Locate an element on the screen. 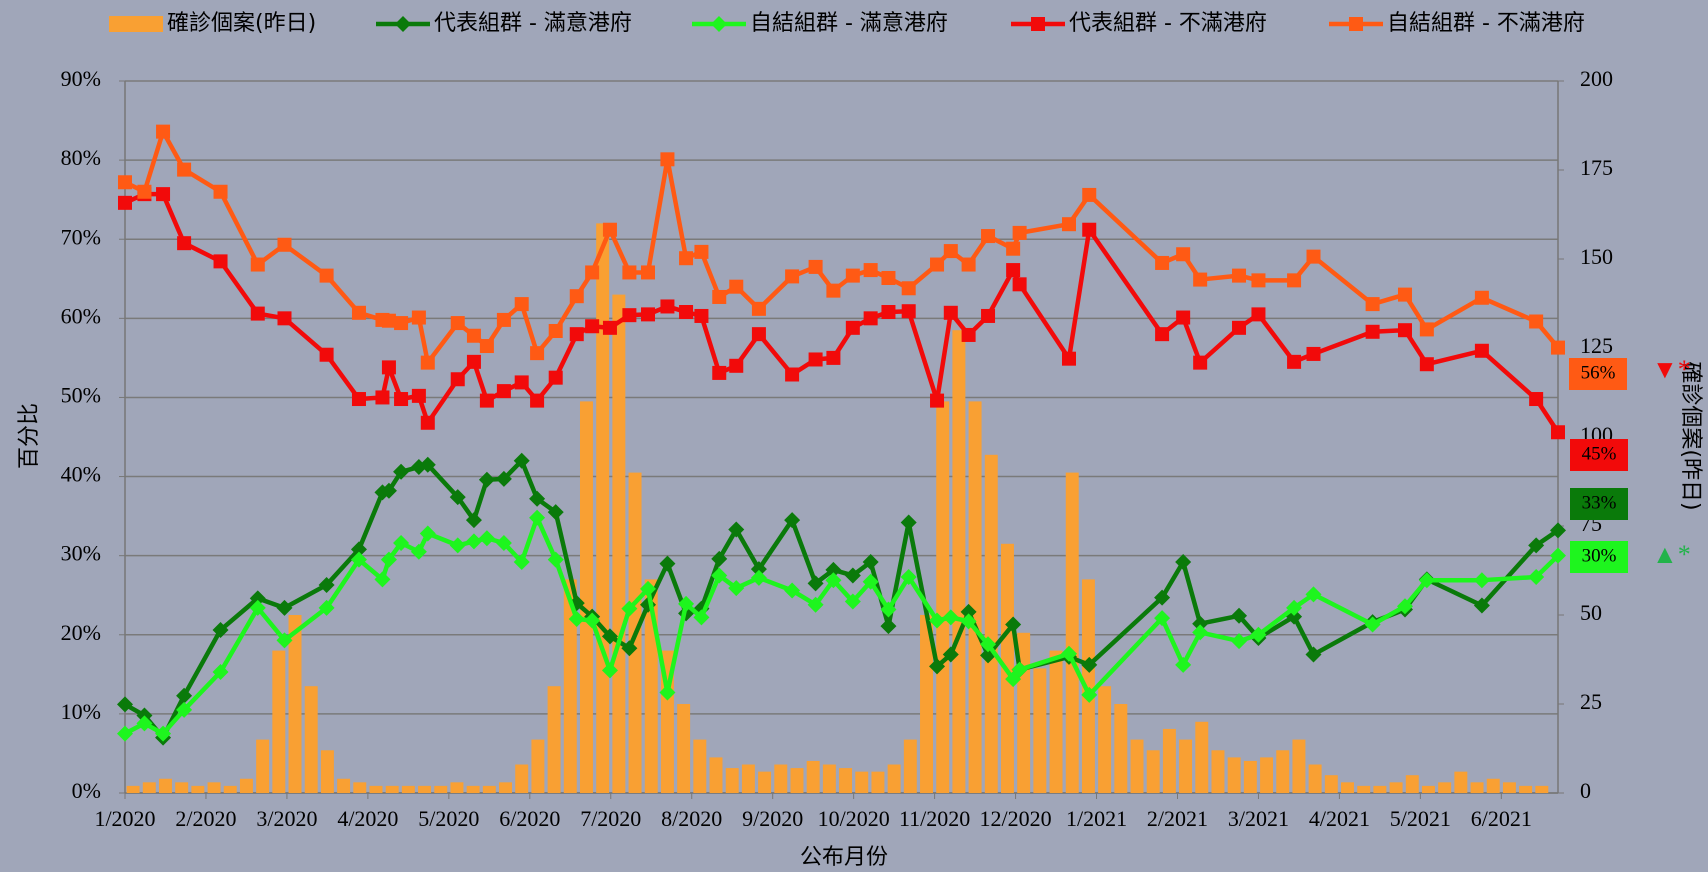  annotation: 45% is located at coordinates (1599, 453).